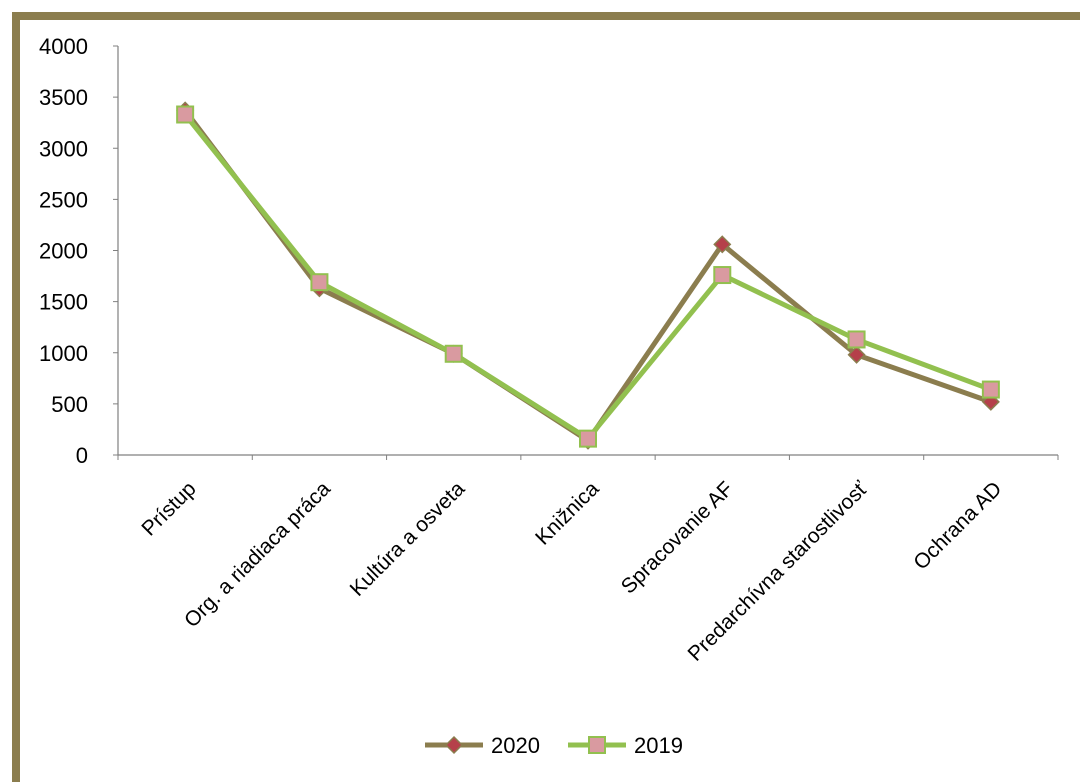 The height and width of the screenshot is (782, 1080). I want to click on legend-label-2020: 2020, so click(515, 745).